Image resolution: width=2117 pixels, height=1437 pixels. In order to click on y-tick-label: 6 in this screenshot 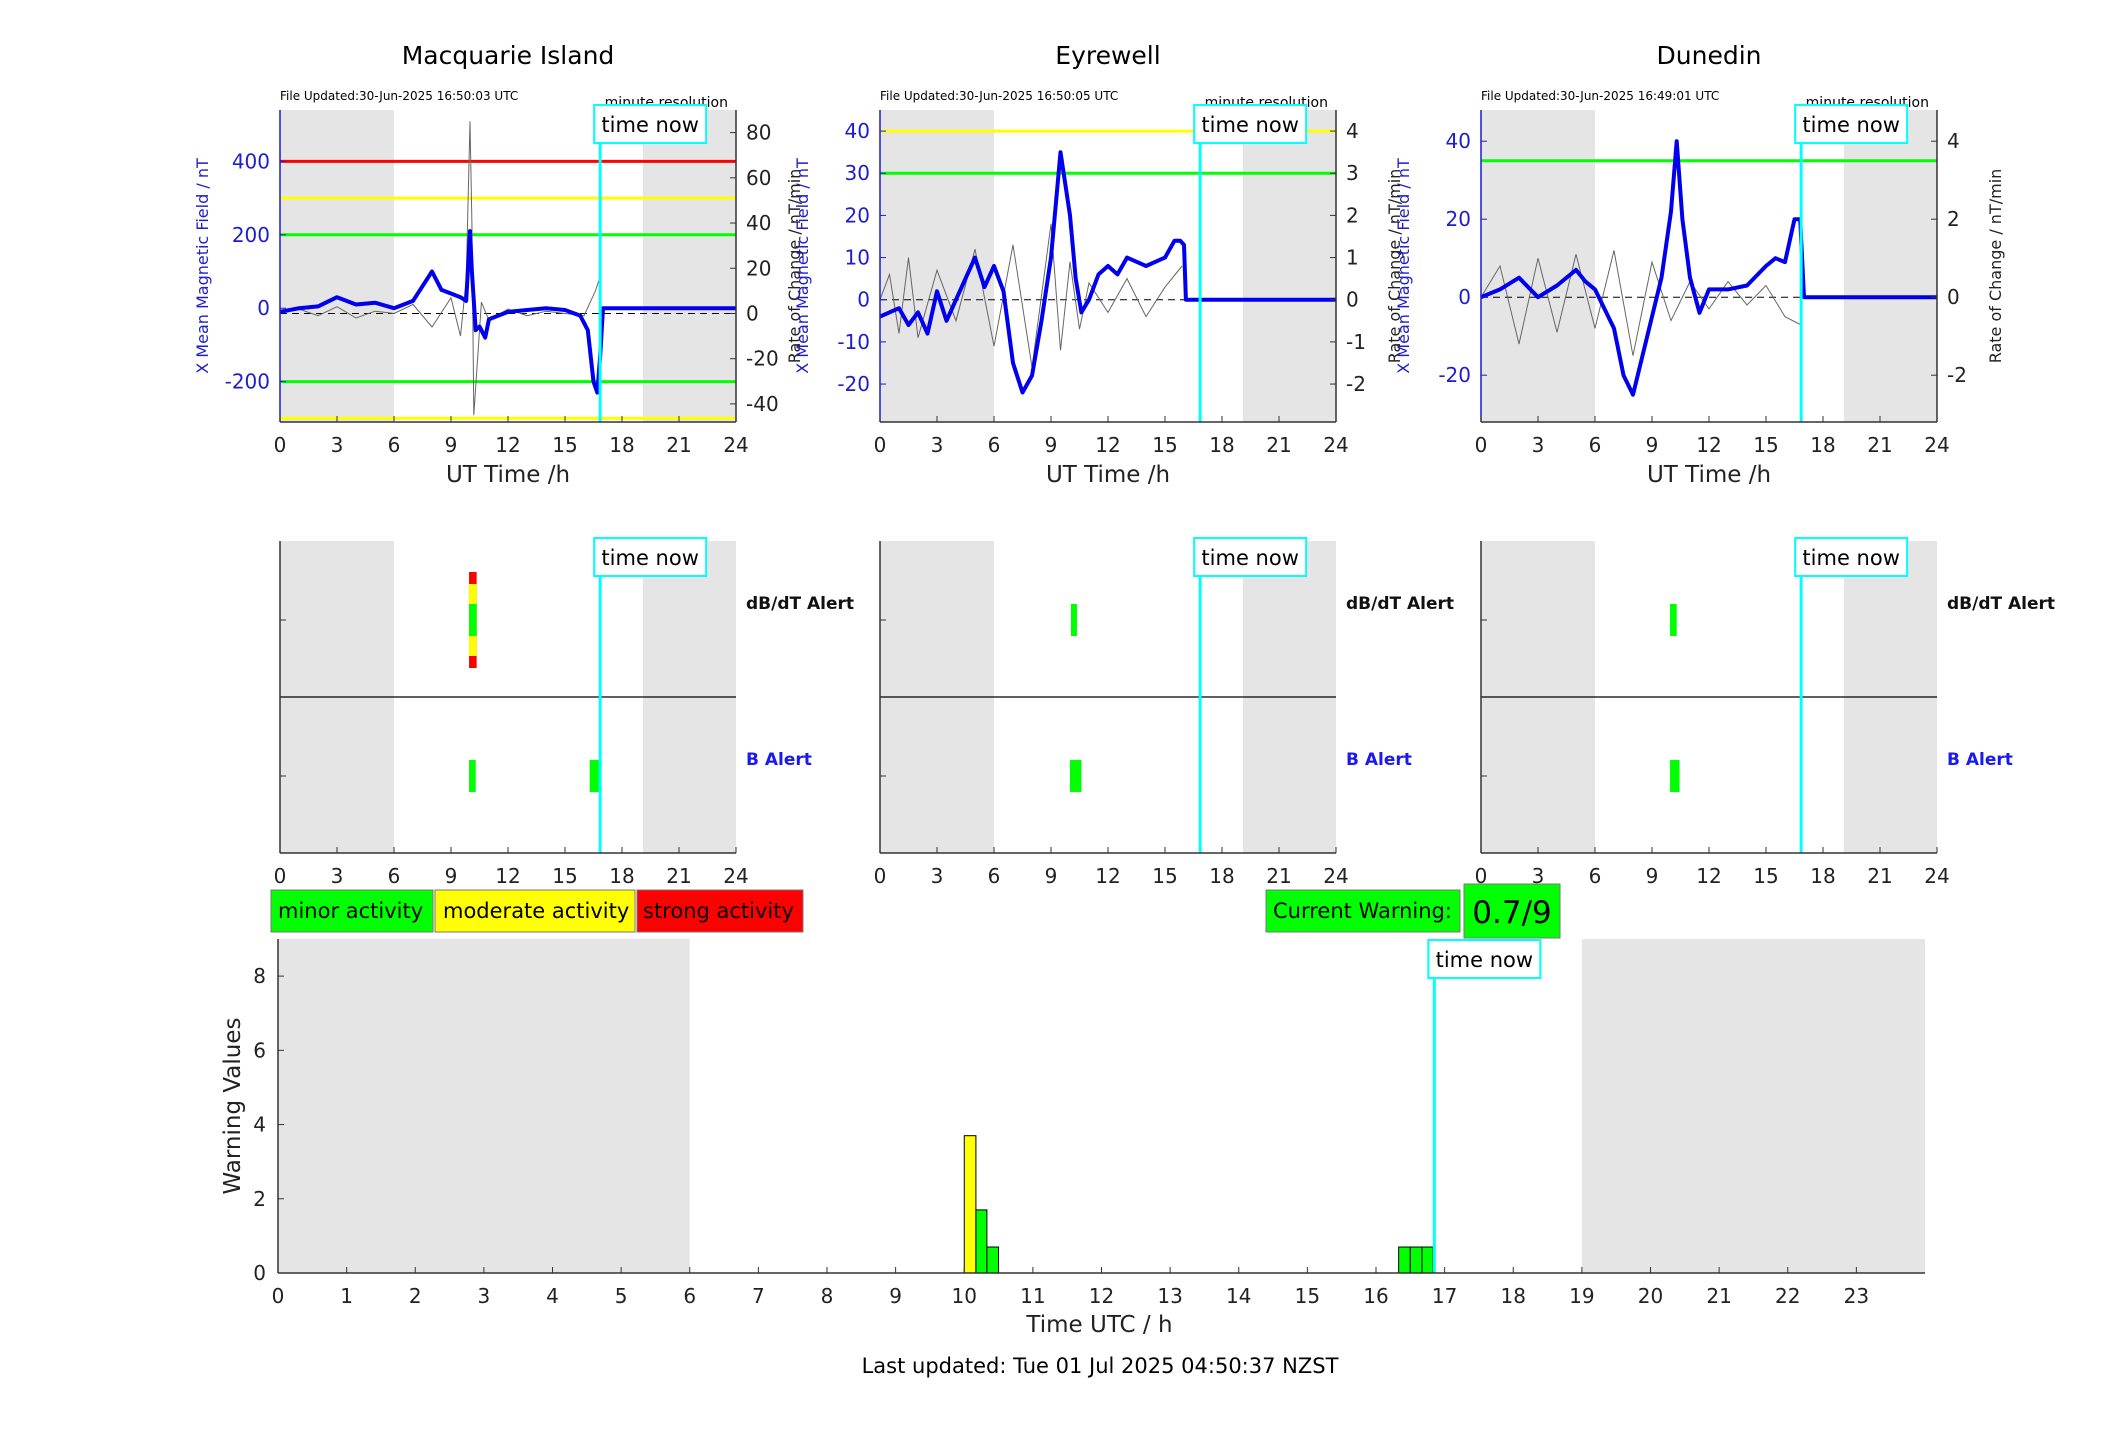, I will do `click(259, 1050)`.